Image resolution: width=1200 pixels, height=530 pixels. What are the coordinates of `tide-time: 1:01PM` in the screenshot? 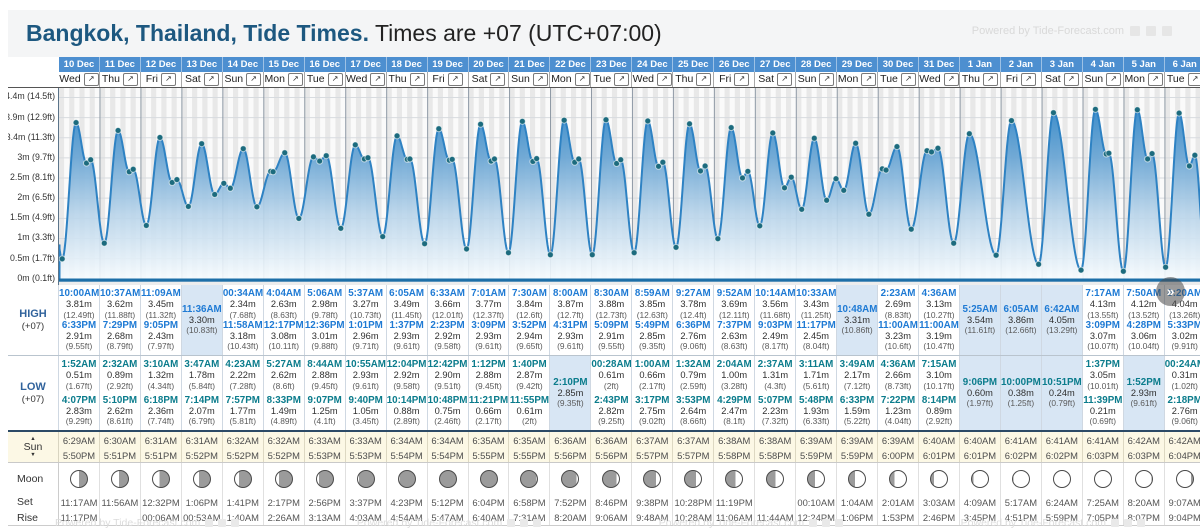 It's located at (365, 325).